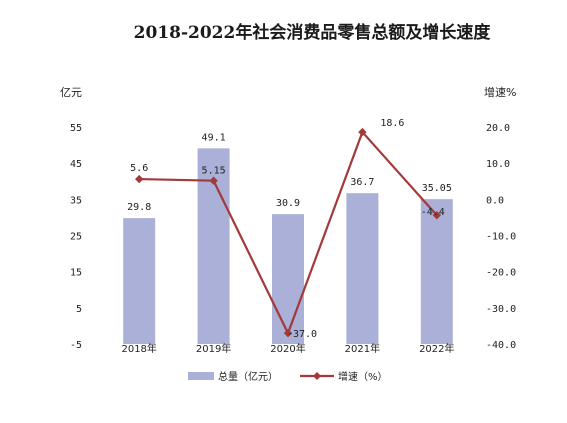 Image resolution: width=567 pixels, height=423 pixels. I want to click on right-tick-label: 10.0, so click(498, 164).